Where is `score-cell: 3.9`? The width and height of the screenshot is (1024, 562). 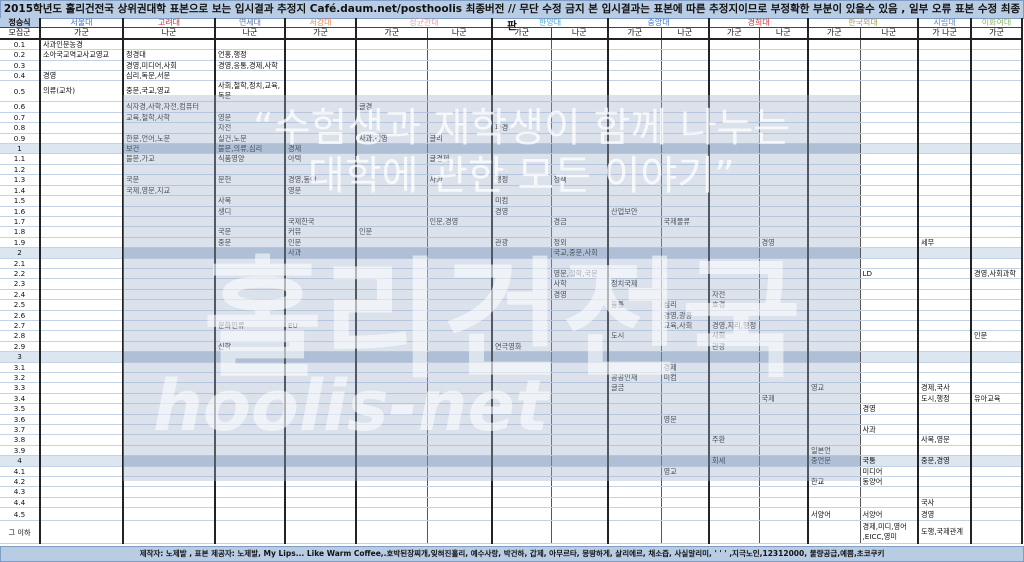
score-cell: 3.9 is located at coordinates (20, 451).